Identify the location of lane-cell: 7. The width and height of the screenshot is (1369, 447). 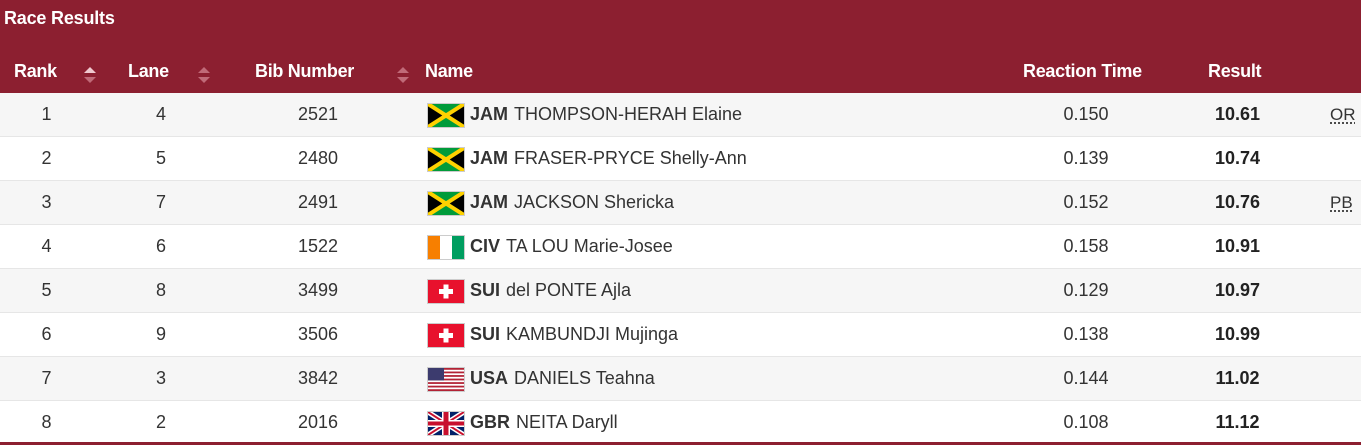
(160, 202).